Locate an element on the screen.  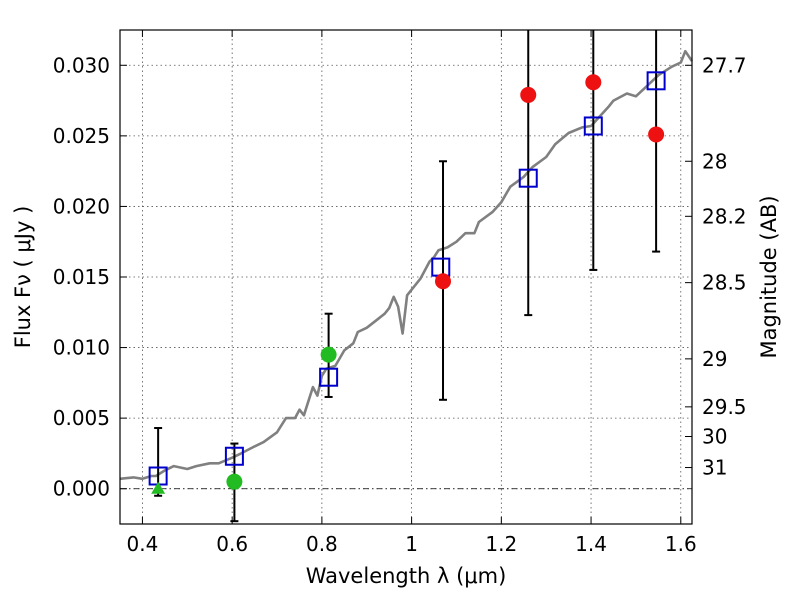
y2-tick-label: 29.5 is located at coordinates (724, 407).